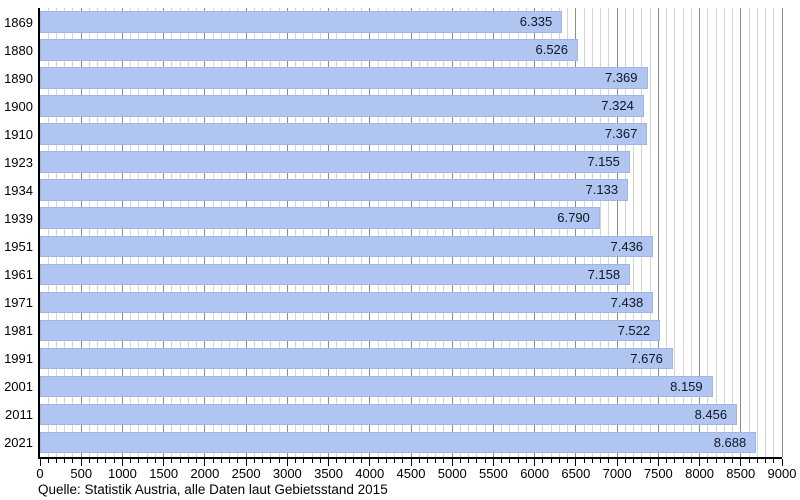  I want to click on x-tick-label: 2000, so click(205, 473).